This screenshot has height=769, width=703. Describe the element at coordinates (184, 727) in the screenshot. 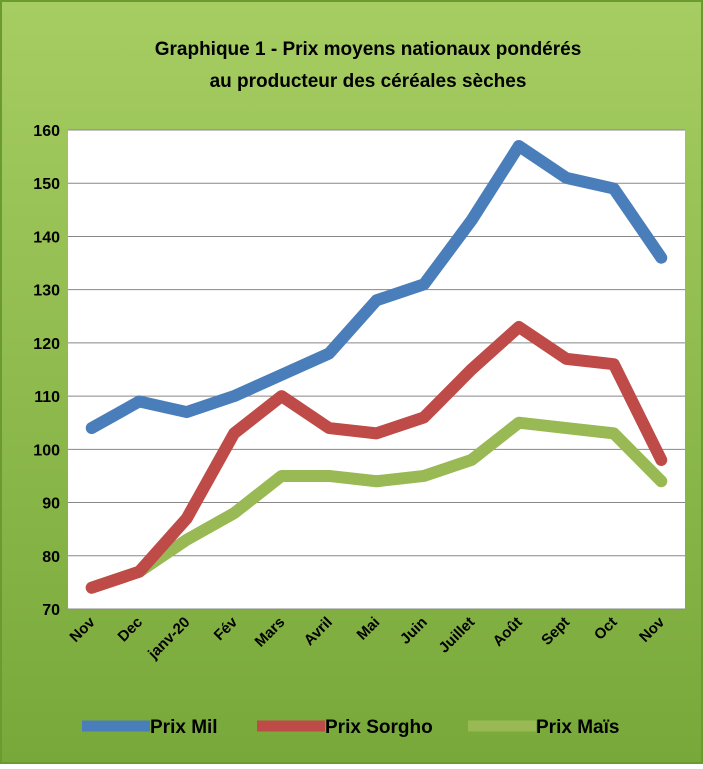

I see `legend-label: Prix Mil` at that location.